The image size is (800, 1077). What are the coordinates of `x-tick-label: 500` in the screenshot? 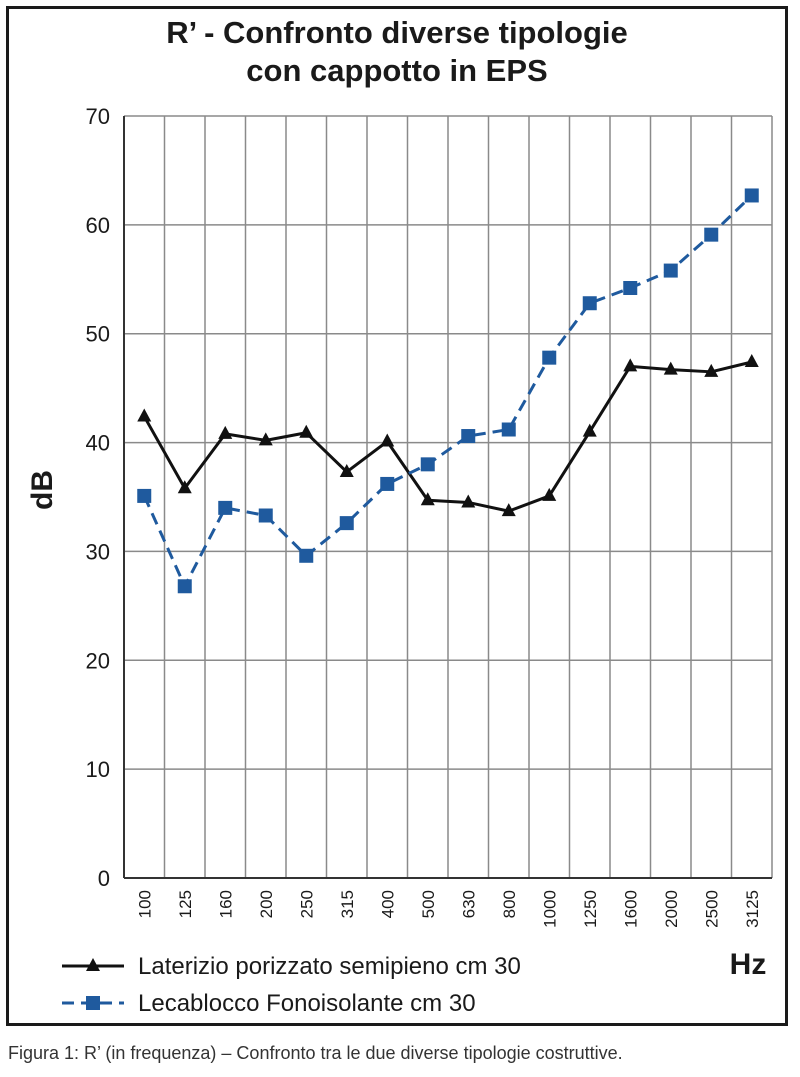 It's located at (428, 904).